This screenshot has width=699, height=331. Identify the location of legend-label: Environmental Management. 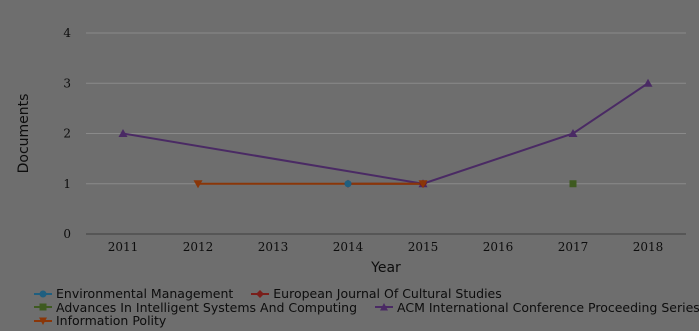
(145, 293).